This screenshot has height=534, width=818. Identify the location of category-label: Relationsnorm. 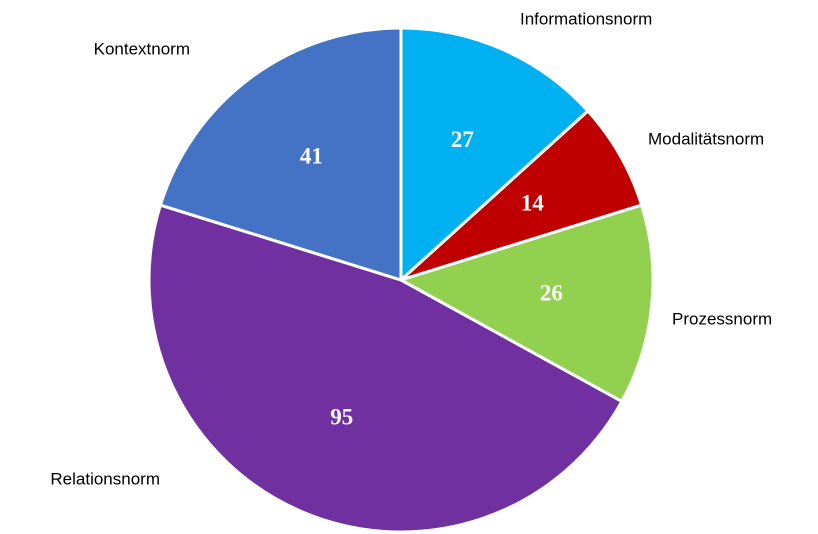
(105, 478).